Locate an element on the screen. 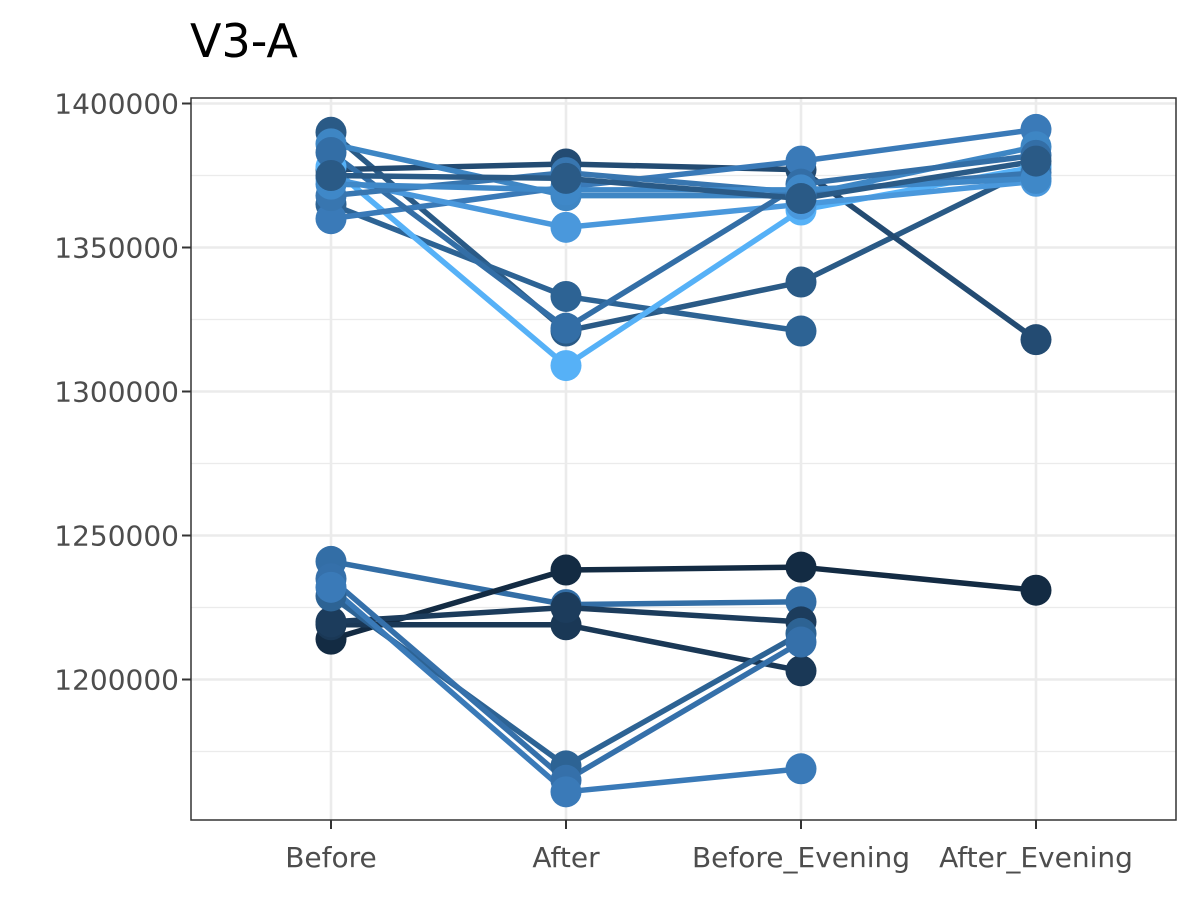 The height and width of the screenshot is (900, 1200). x-axis: Before After Before_Evening After_Evening is located at coordinates (709, 847).